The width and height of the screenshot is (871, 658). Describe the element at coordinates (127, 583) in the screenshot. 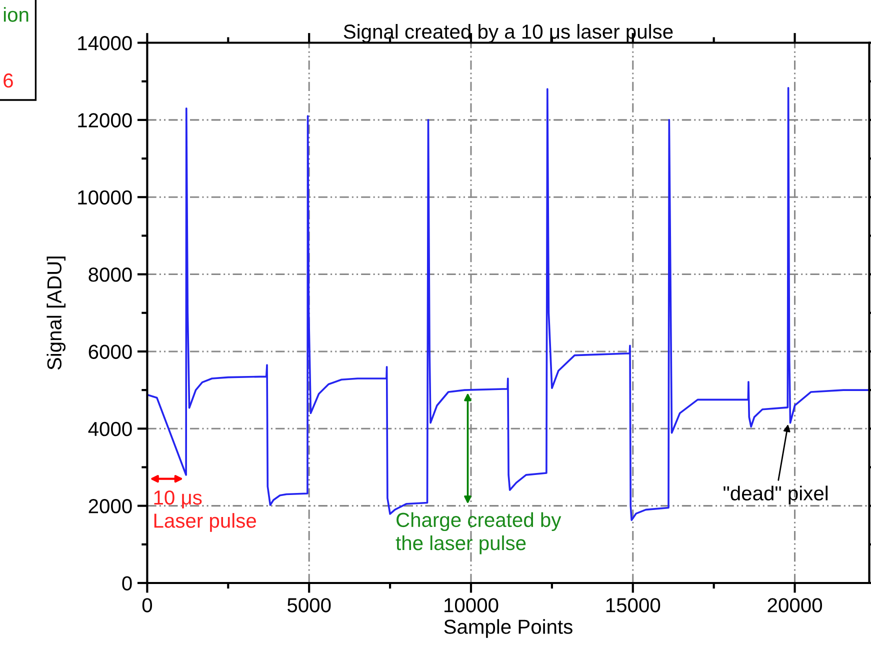

I see `y-tick-label: 0` at that location.